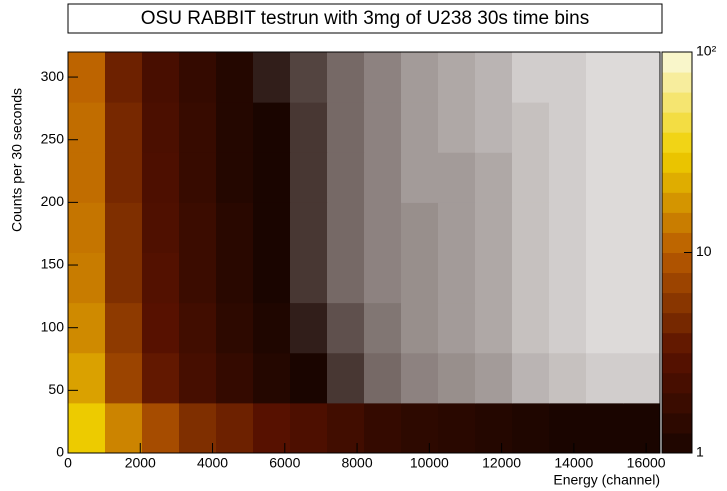  I want to click on y-tick-label: 200, so click(53, 201).